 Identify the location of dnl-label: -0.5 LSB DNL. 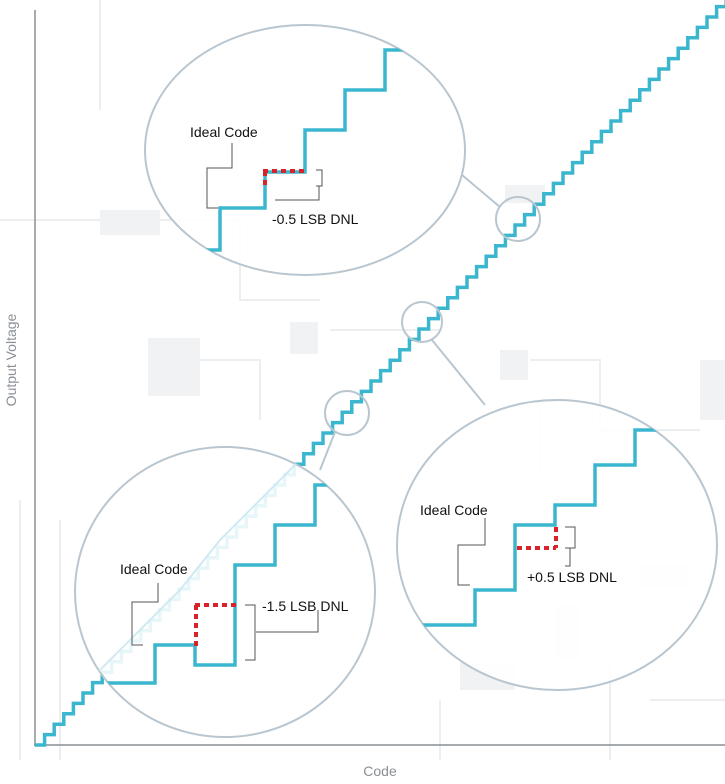
(315, 219).